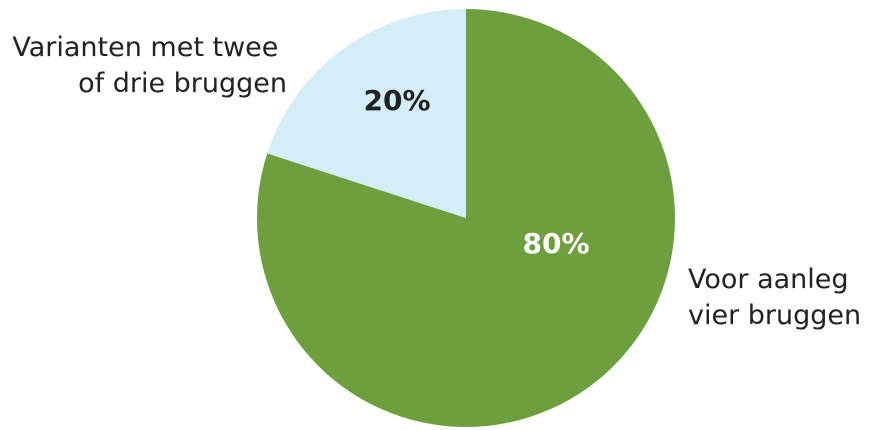 This screenshot has width=894, height=430. What do you see at coordinates (396, 100) in the screenshot?
I see `slice-value-label-varianten: 20%` at bounding box center [396, 100].